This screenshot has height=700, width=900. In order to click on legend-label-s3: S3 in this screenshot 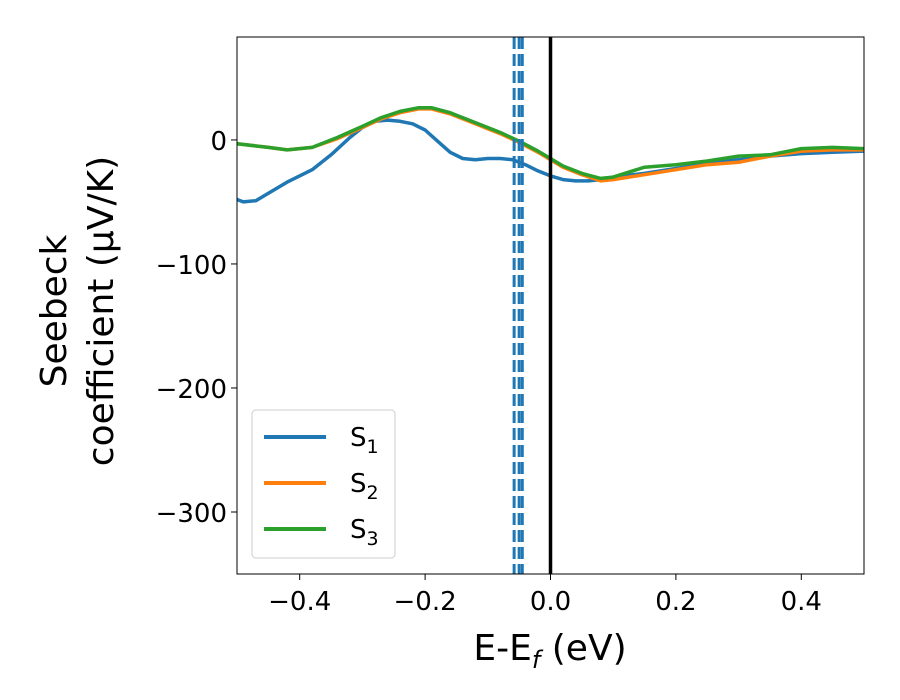, I will do `click(364, 532)`.